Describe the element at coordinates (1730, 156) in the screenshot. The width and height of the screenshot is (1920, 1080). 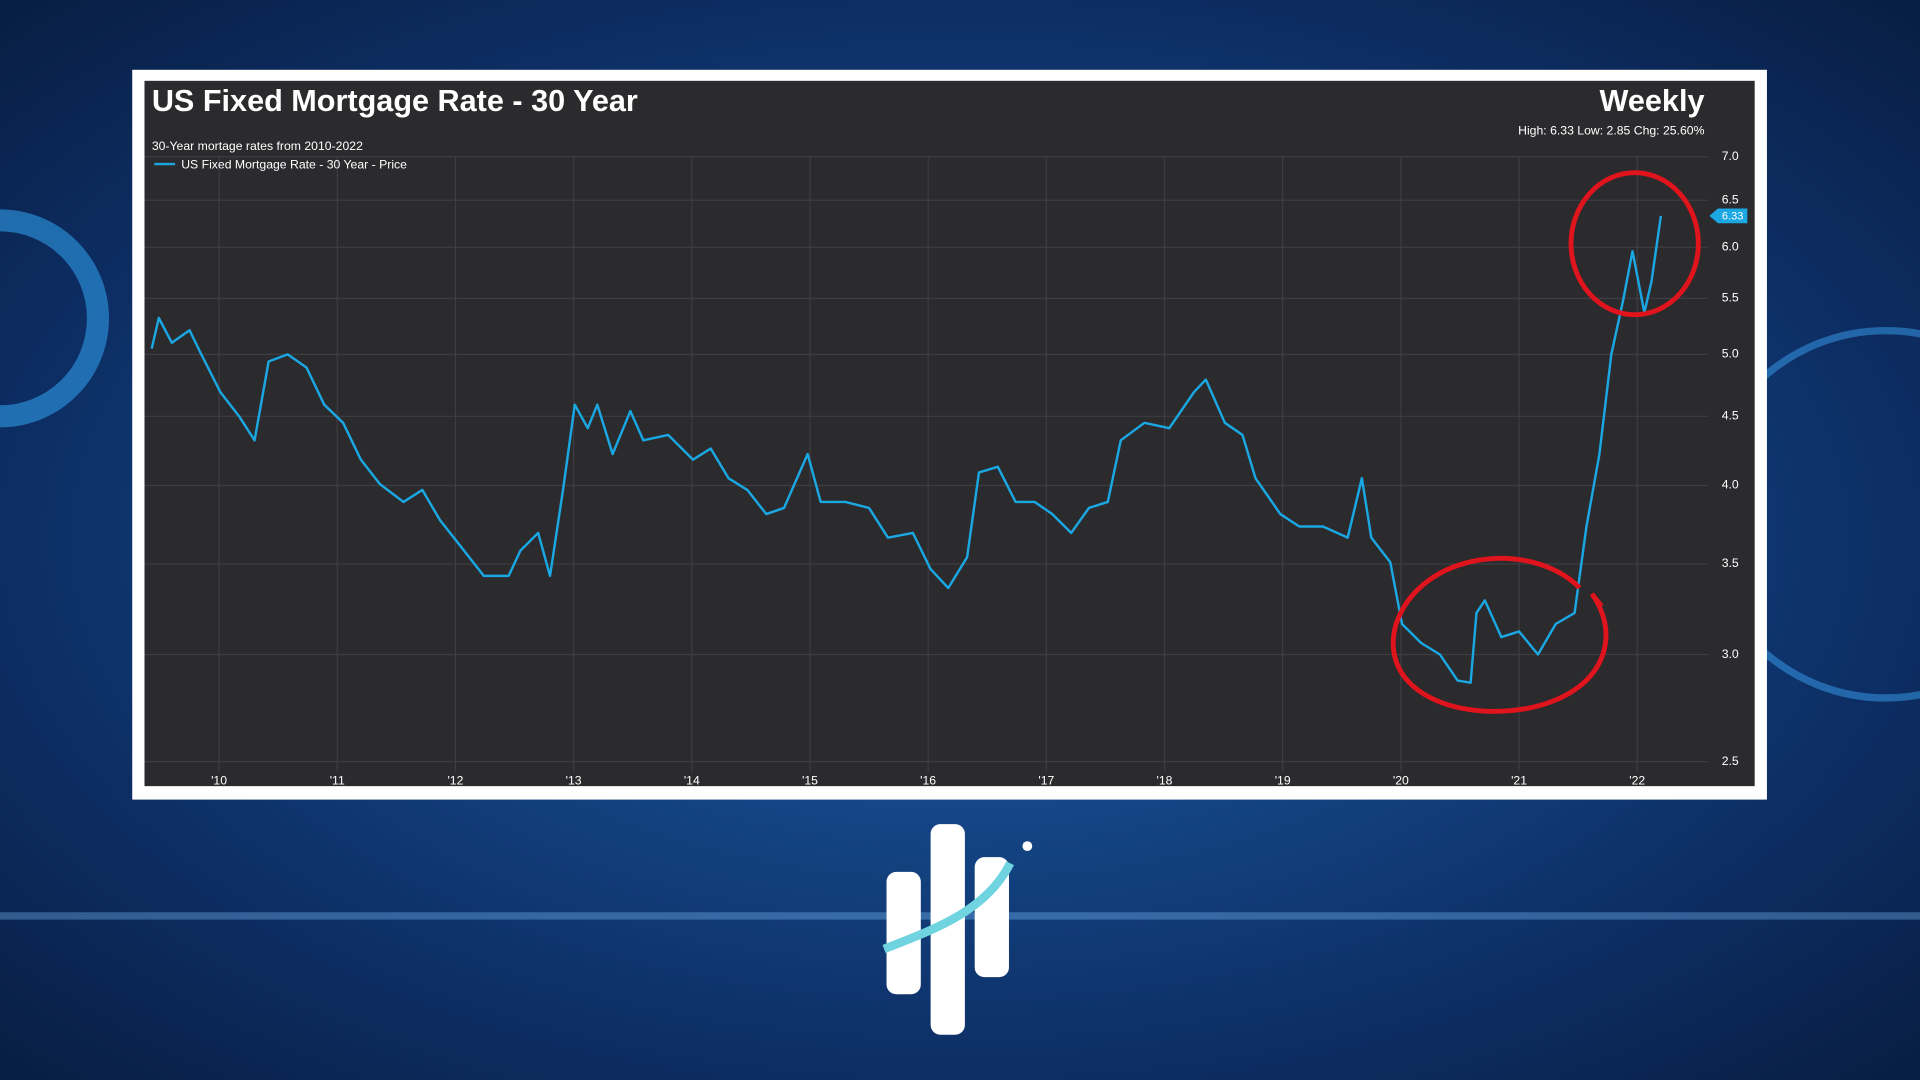
I see `y-tick-label: 7.0` at that location.